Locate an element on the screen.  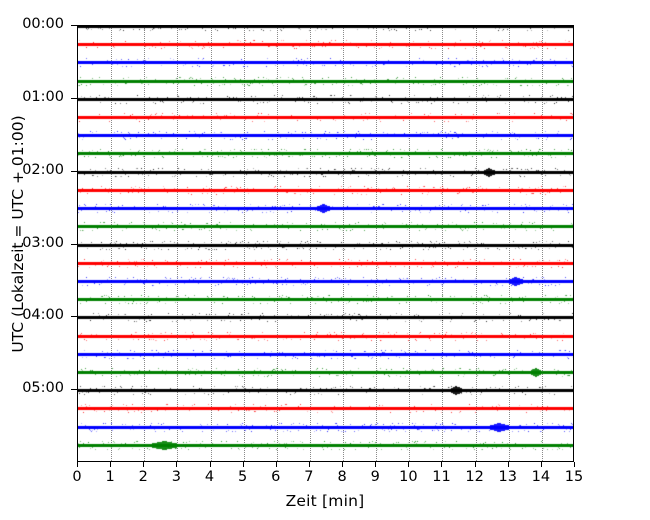
x-tick-label: 11 is located at coordinates (441, 477).